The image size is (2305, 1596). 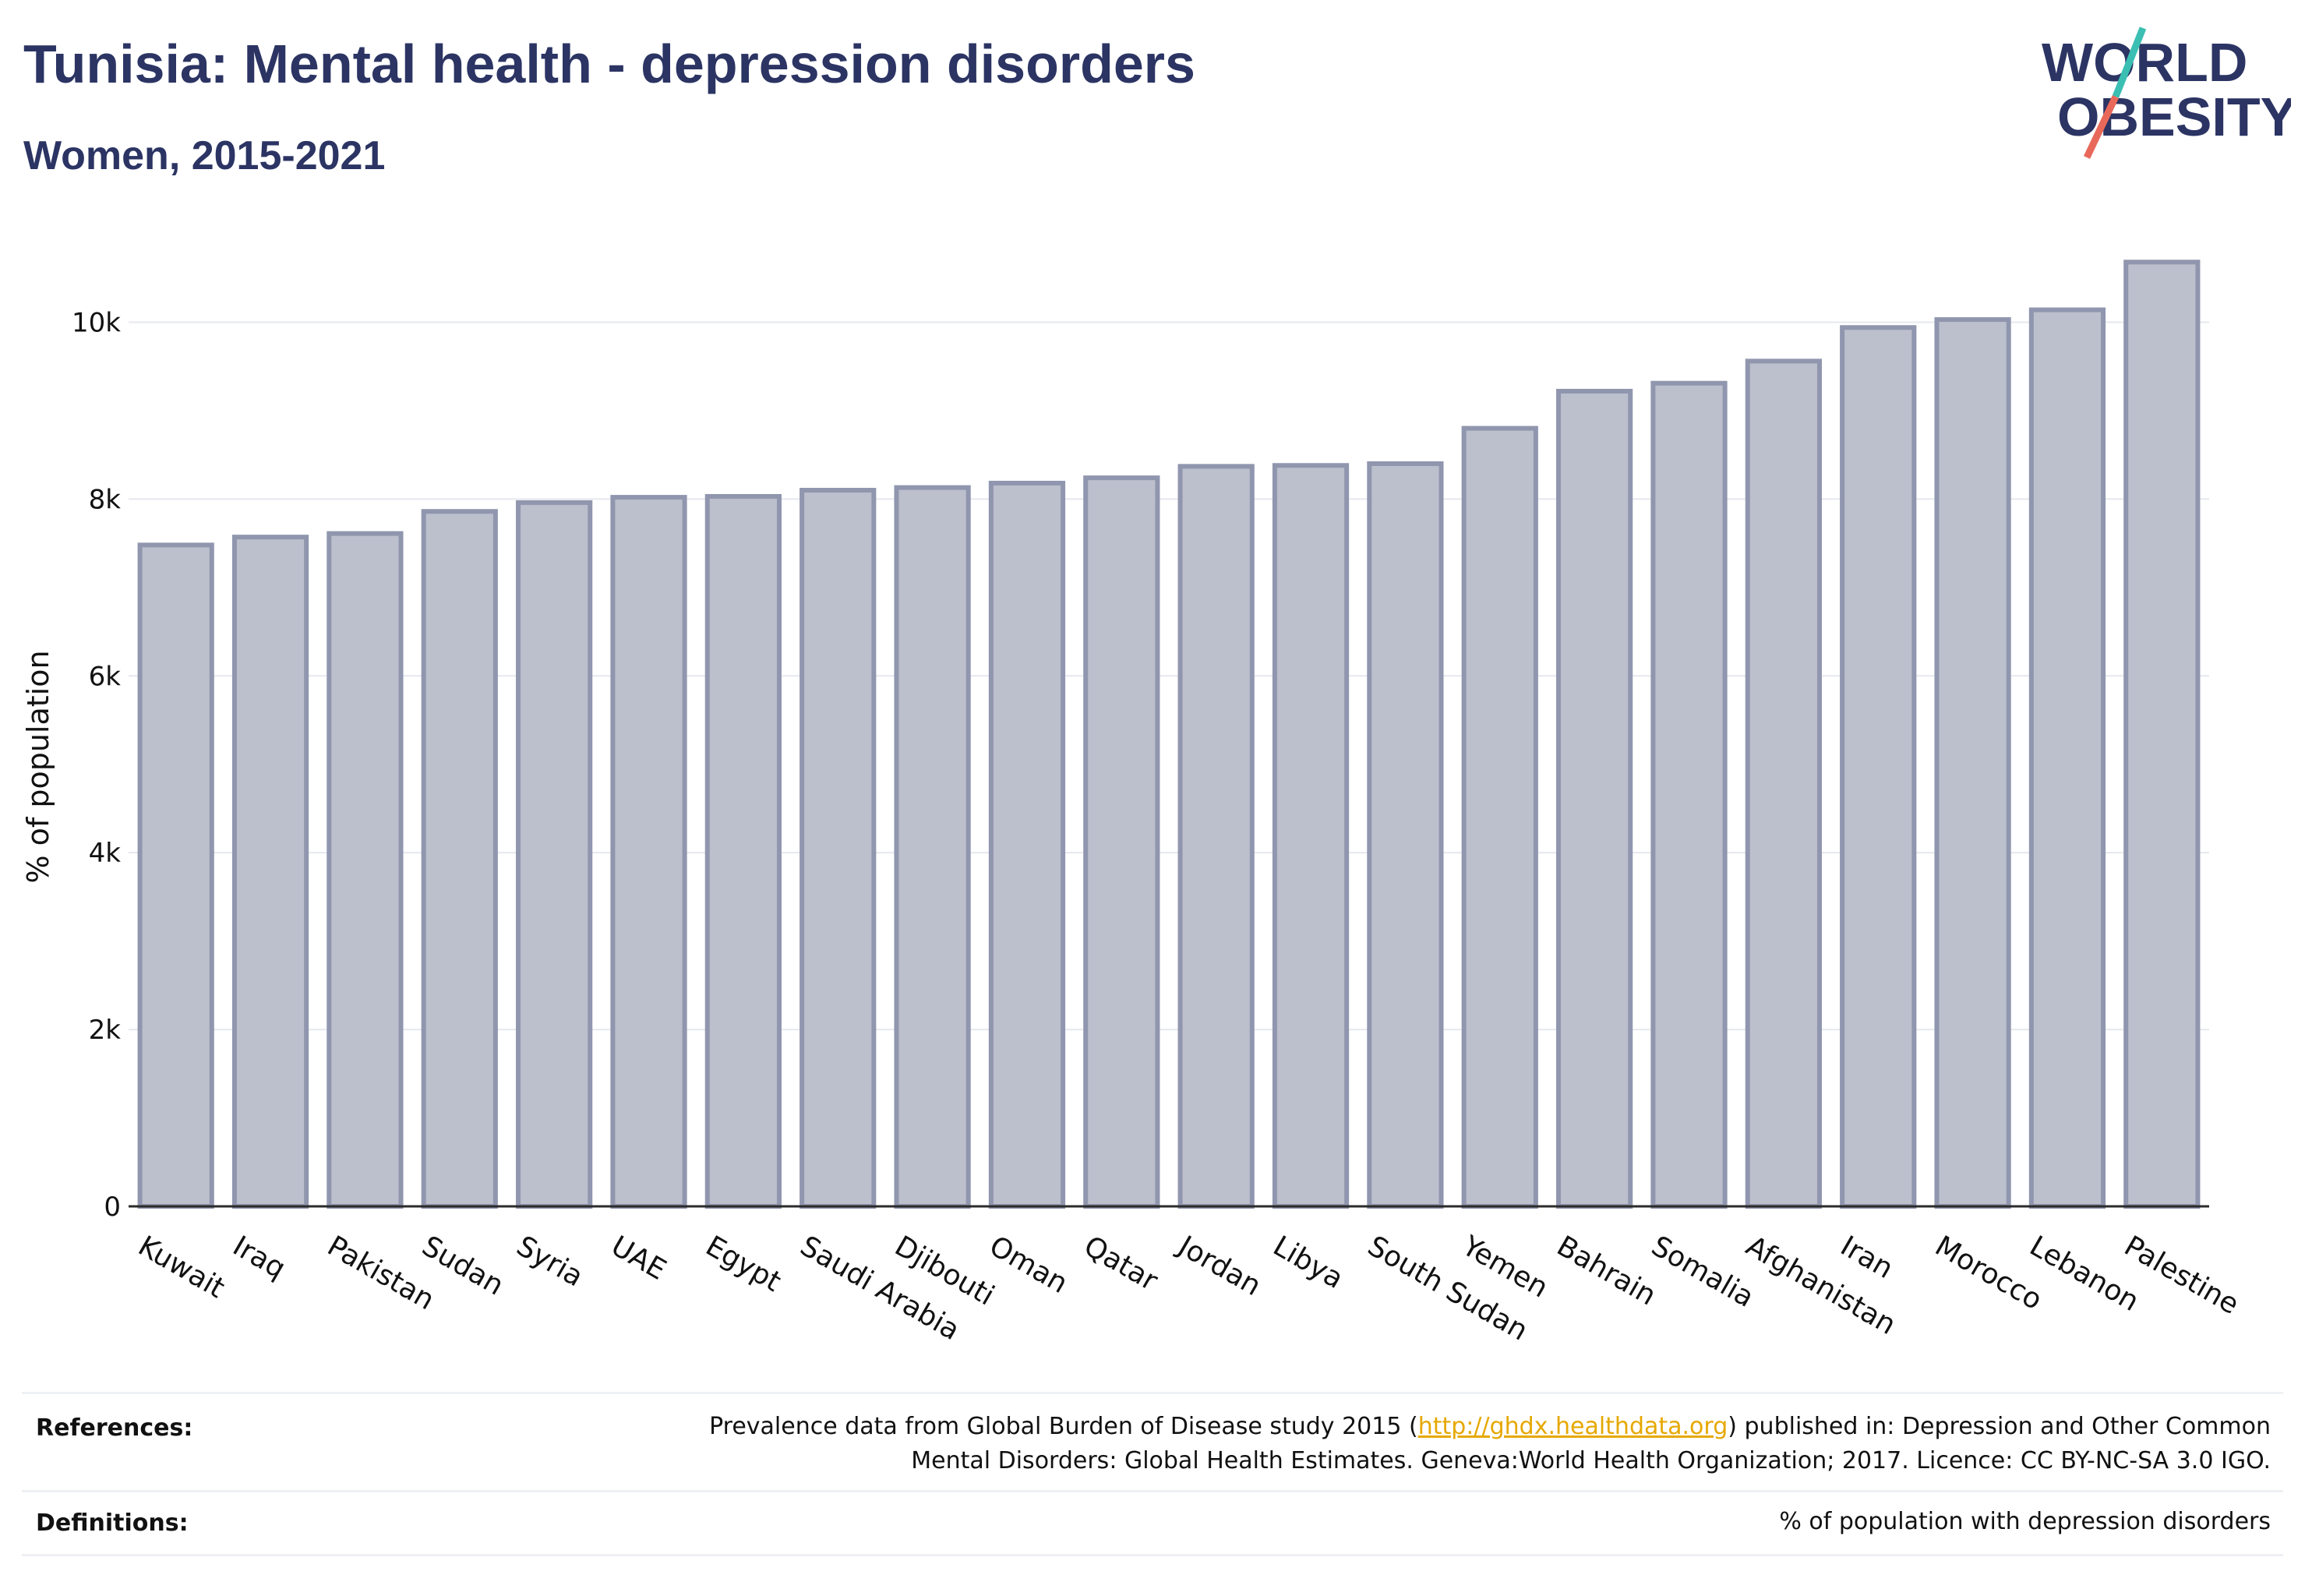 I want to click on x-tick-label: Qatar, so click(x=1120, y=1263).